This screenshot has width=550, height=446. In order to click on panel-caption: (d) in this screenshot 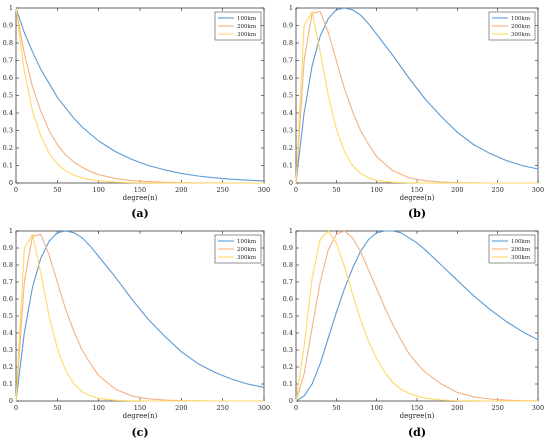, I will do `click(417, 432)`.